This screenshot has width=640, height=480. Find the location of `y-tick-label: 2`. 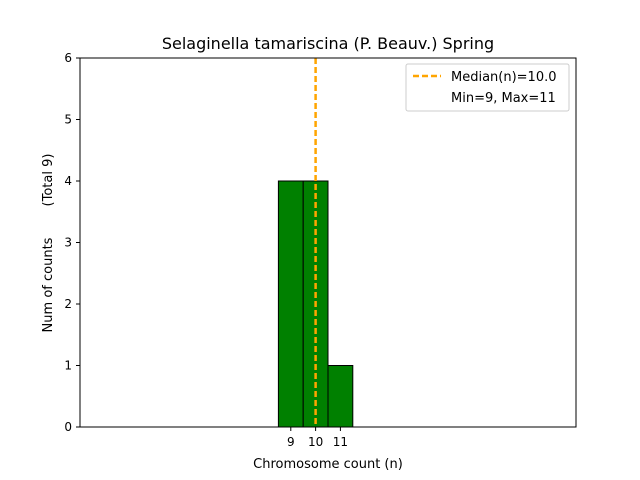

y-tick-label: 2 is located at coordinates (68, 304).